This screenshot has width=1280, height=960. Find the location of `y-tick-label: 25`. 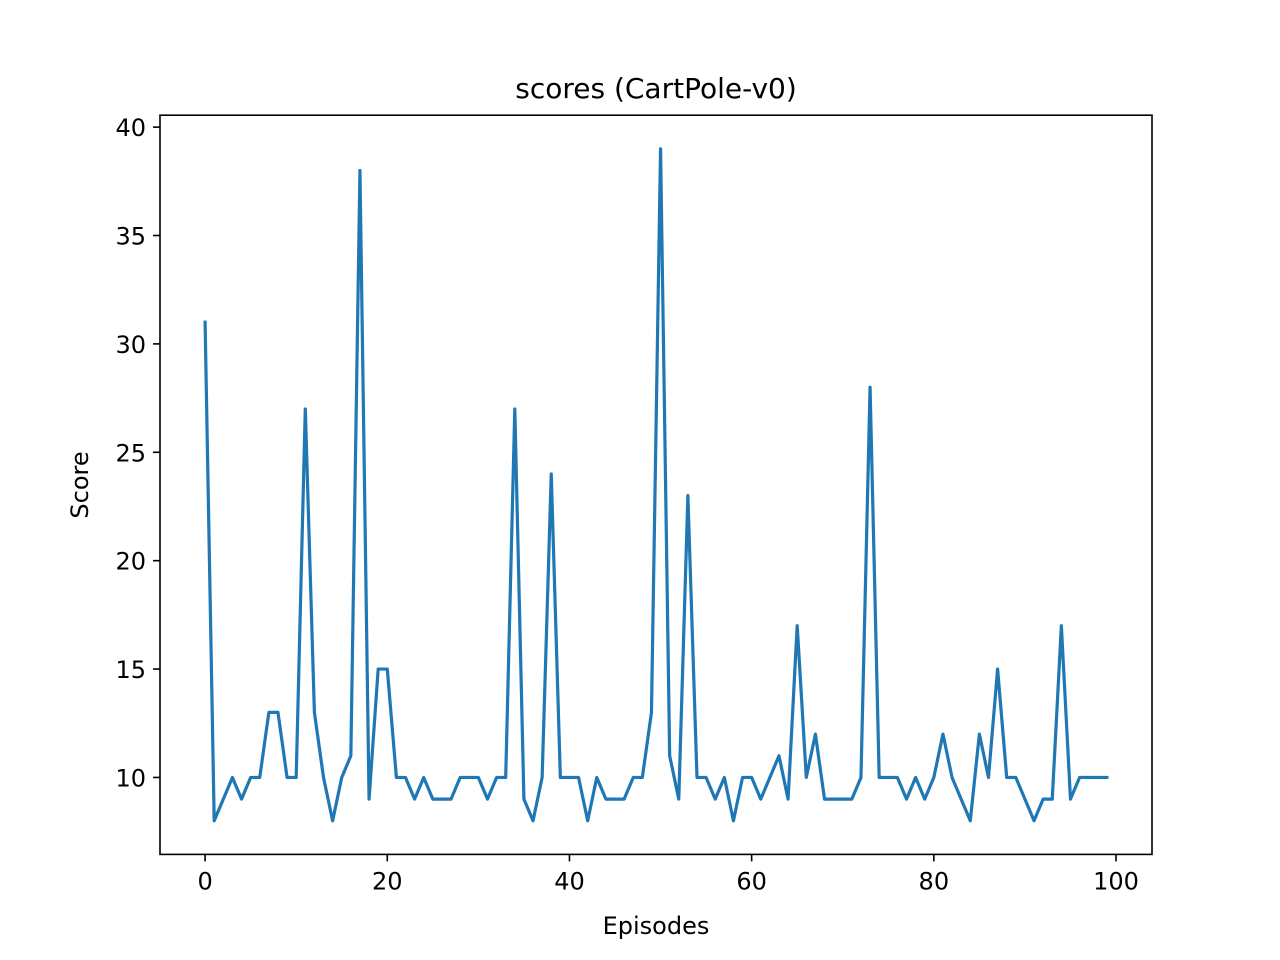

y-tick-label: 25 is located at coordinates (130, 453).